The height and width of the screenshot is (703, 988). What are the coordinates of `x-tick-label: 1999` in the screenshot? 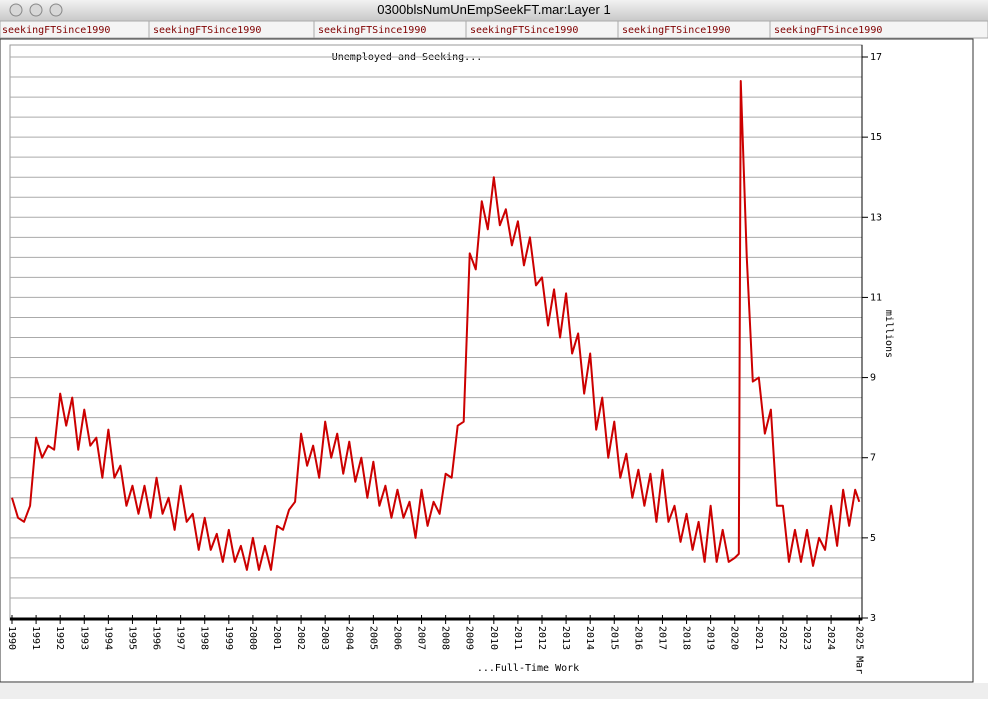 It's located at (228, 638).